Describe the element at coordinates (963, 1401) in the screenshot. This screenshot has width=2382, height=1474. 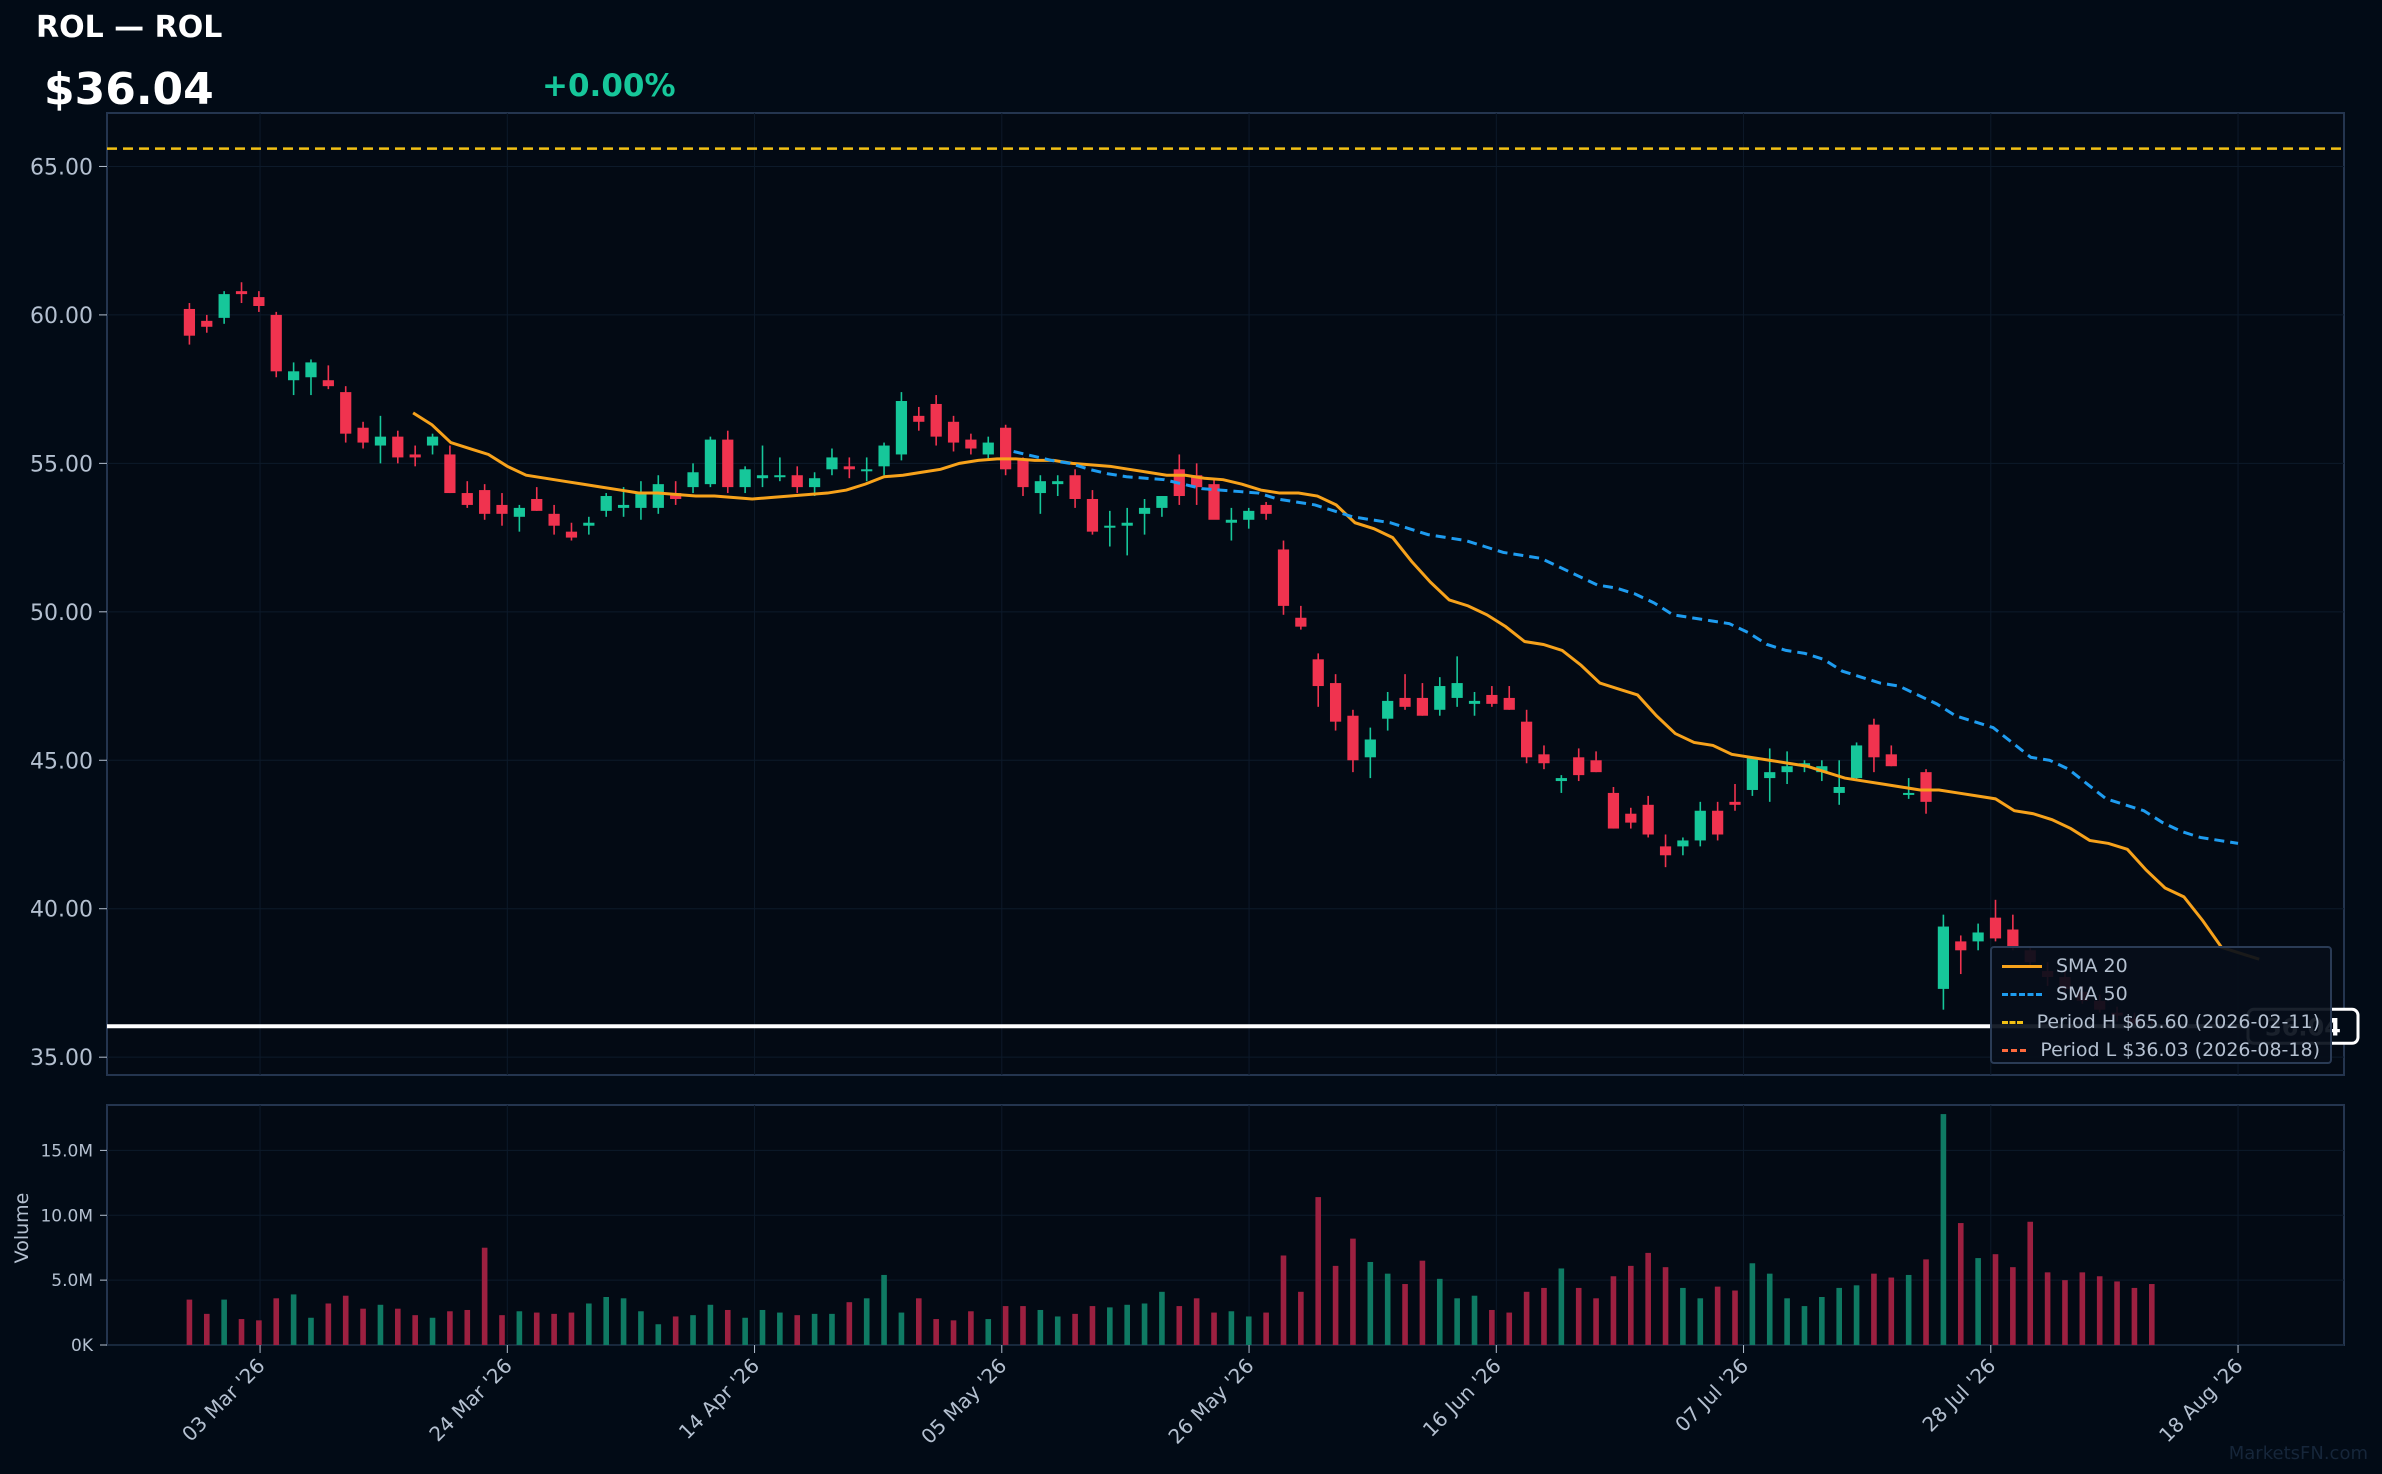
I see `date-tick-label: 05 May '26` at that location.